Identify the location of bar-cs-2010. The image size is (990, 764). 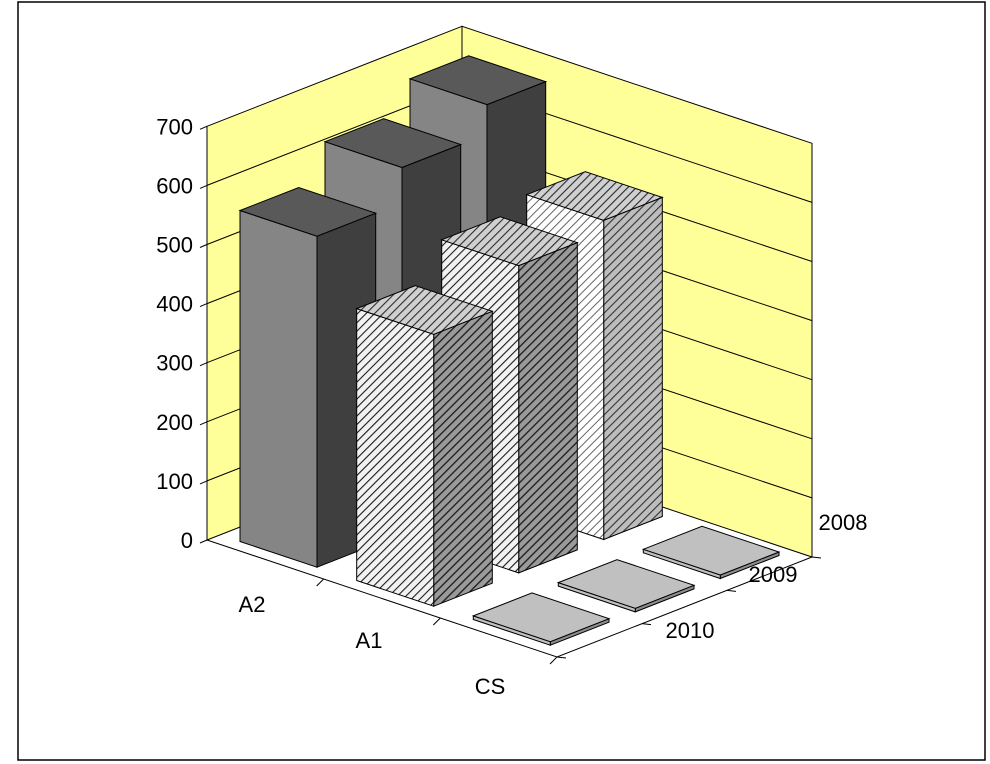
(541, 619).